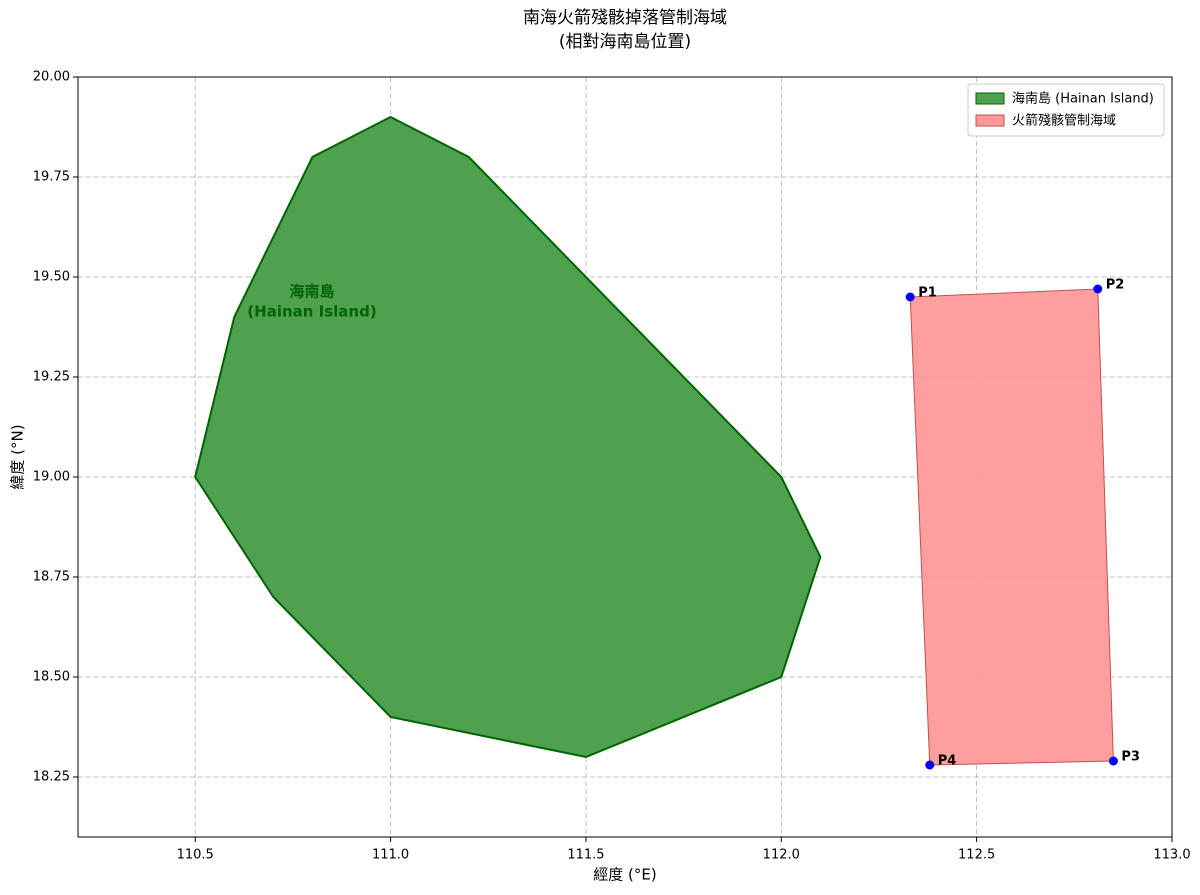 This screenshot has height=895, width=1200. I want to click on y-tick-label: 20.00, so click(51, 77).